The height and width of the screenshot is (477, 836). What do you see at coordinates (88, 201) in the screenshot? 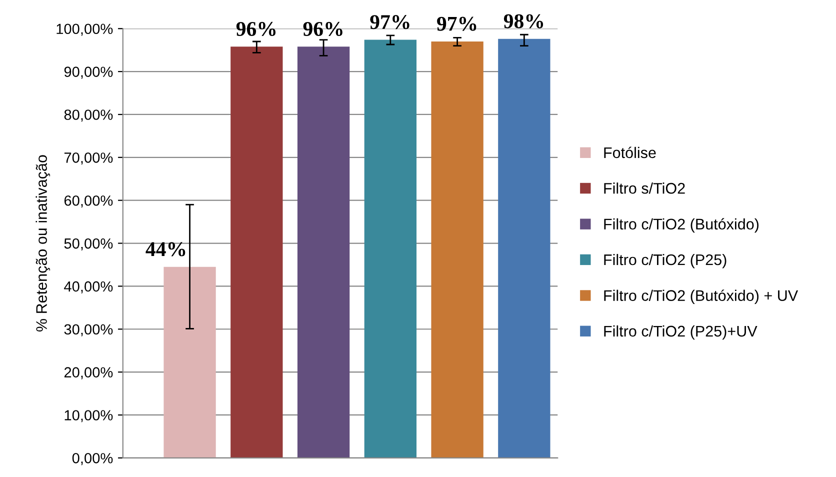
I see `y-tick-label: 60,00%` at bounding box center [88, 201].